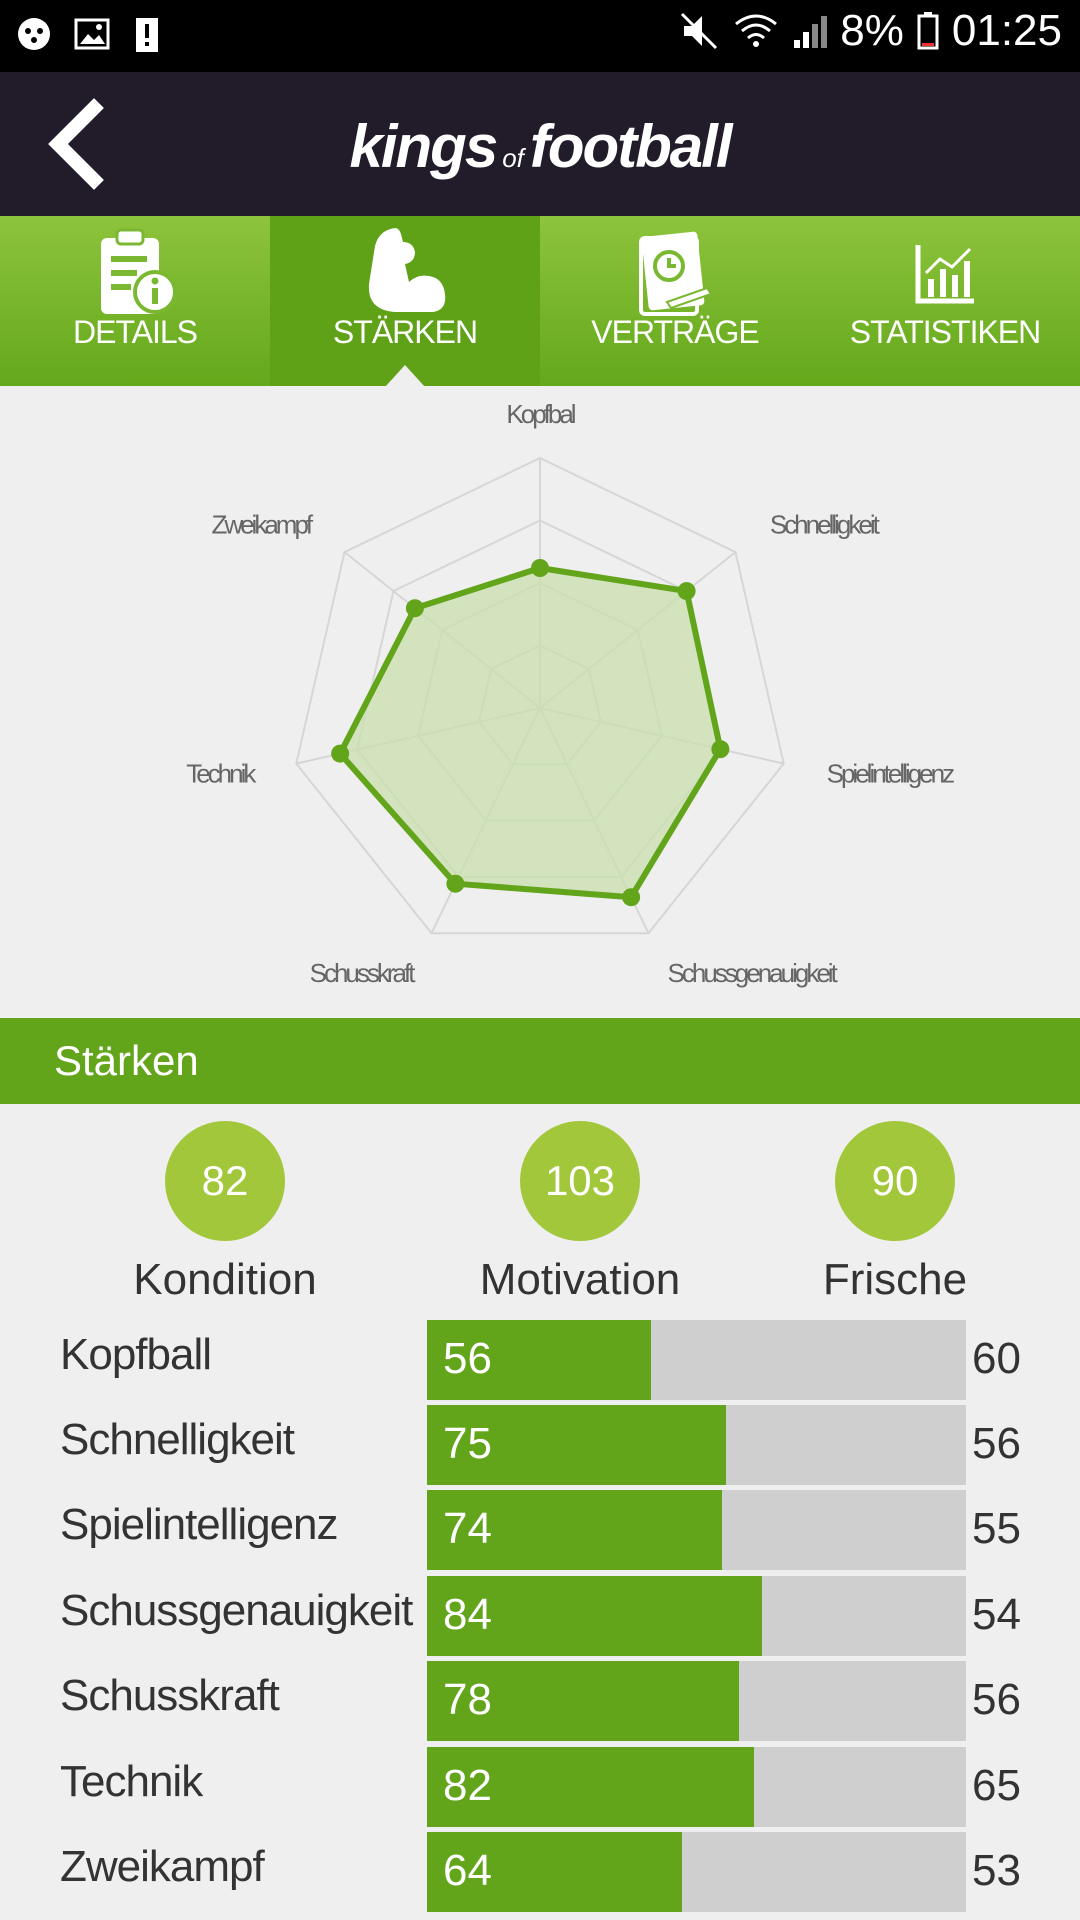 Image resolution: width=1080 pixels, height=1920 pixels. I want to click on stat-row-kopfball: Kopfball 56 60, so click(540, 1360).